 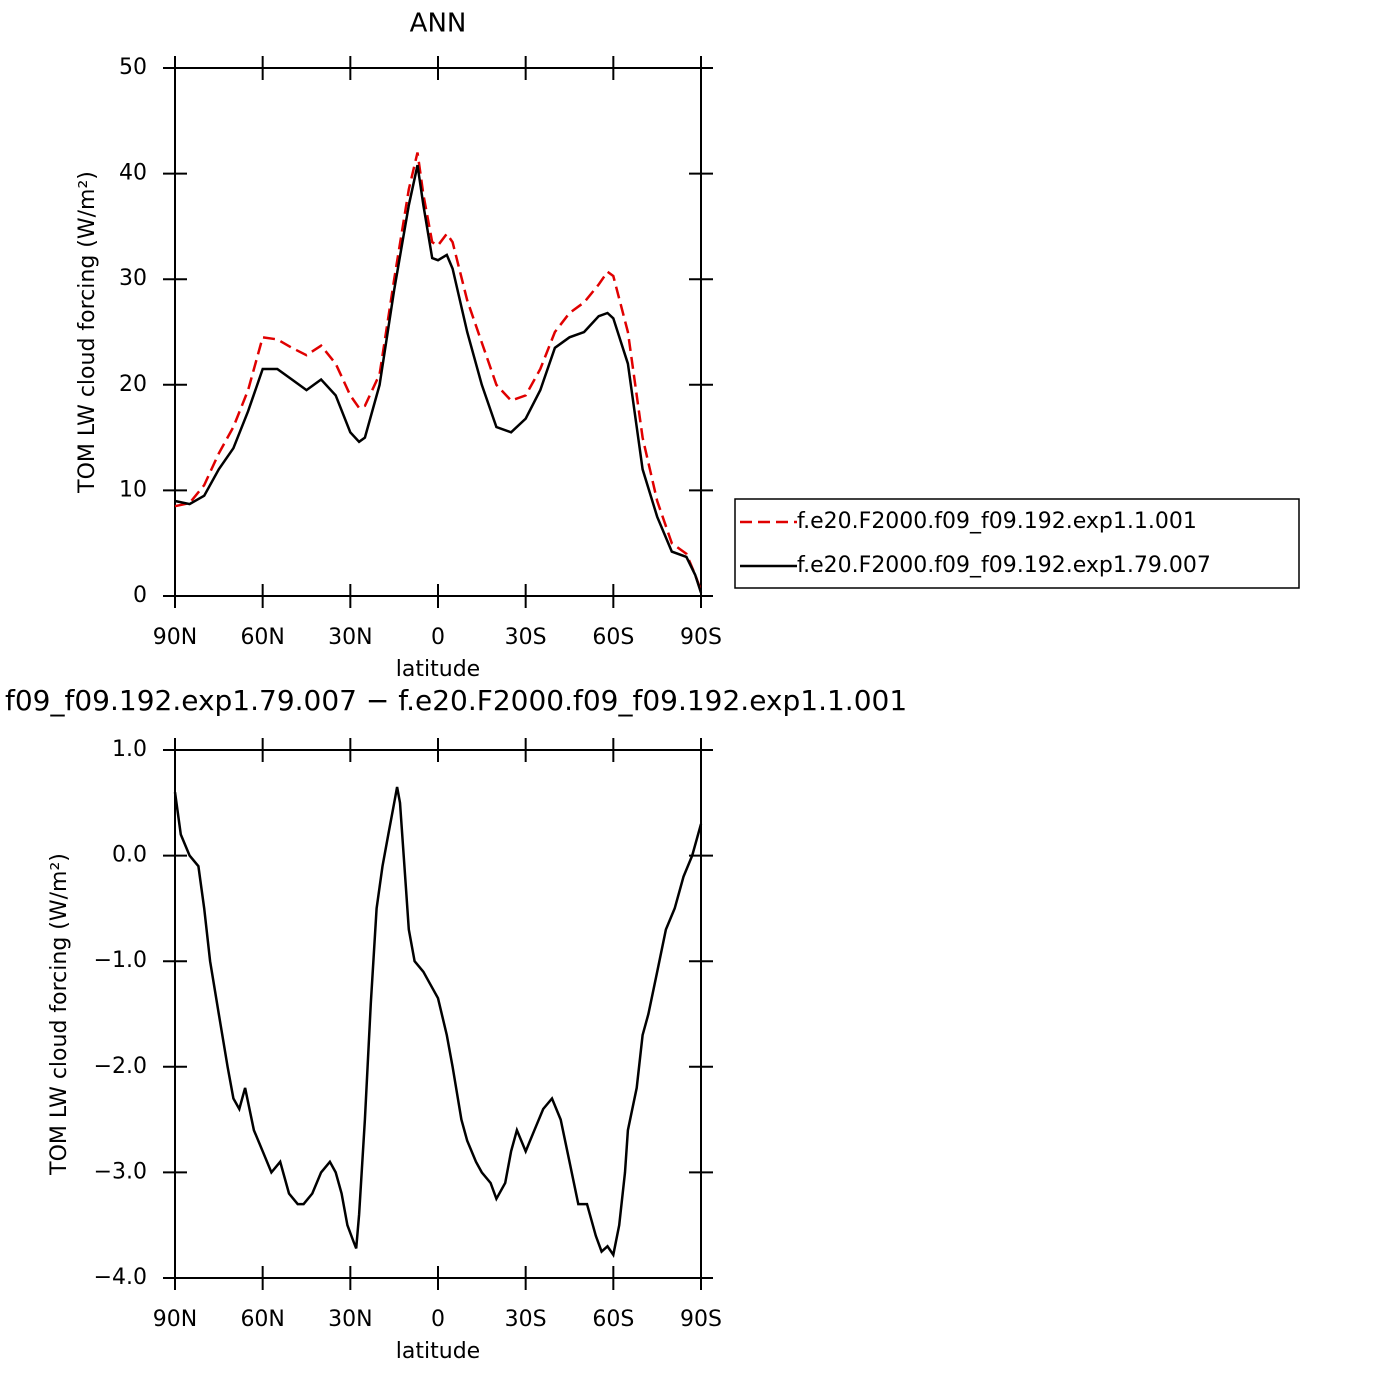 What do you see at coordinates (997, 521) in the screenshot?
I see `legend-label: f.e20.F2000.f09_f09.192.exp1.1.001` at bounding box center [997, 521].